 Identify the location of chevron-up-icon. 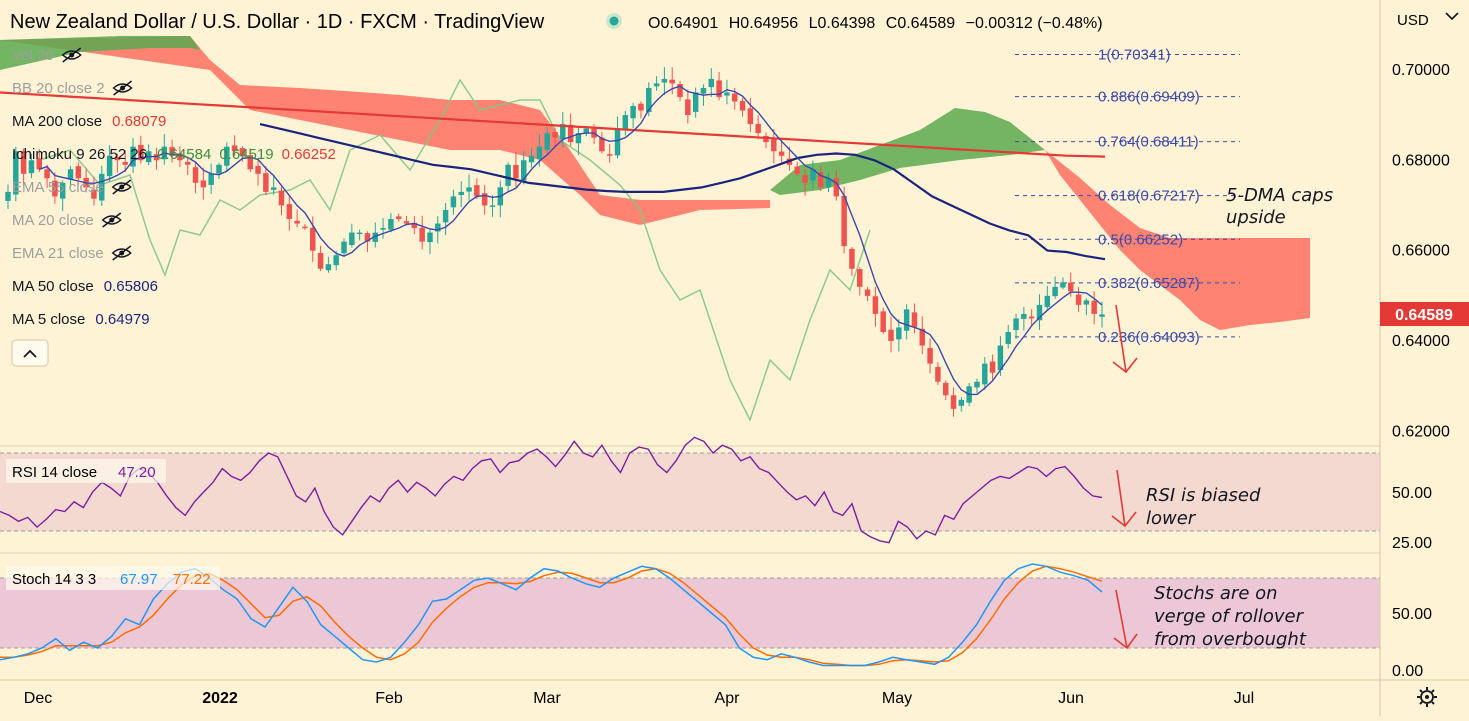
(30, 353).